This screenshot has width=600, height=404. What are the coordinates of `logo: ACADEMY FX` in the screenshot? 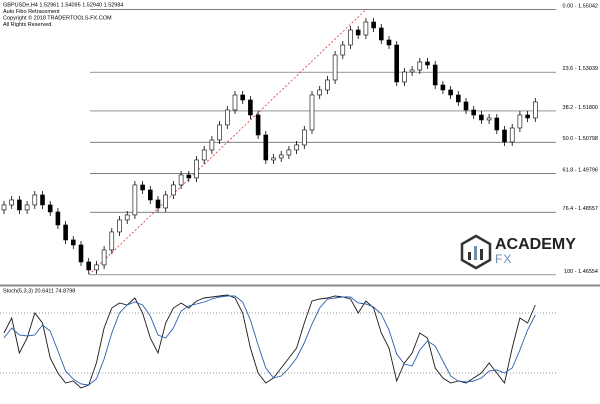 It's located at (518, 252).